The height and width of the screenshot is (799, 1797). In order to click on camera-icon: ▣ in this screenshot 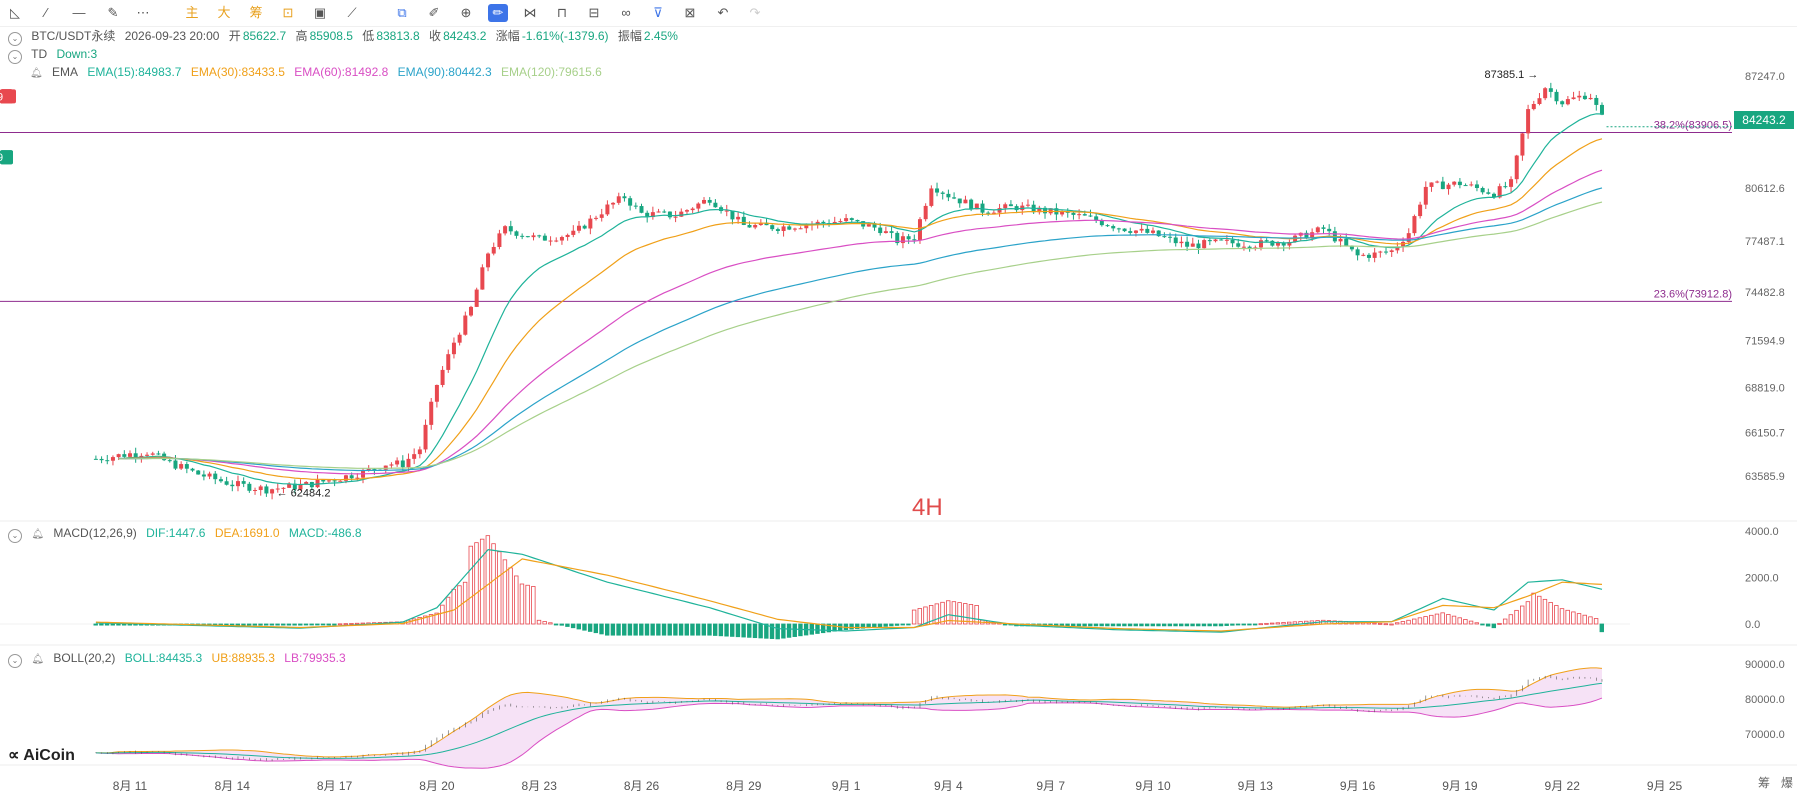, I will do `click(320, 12)`.